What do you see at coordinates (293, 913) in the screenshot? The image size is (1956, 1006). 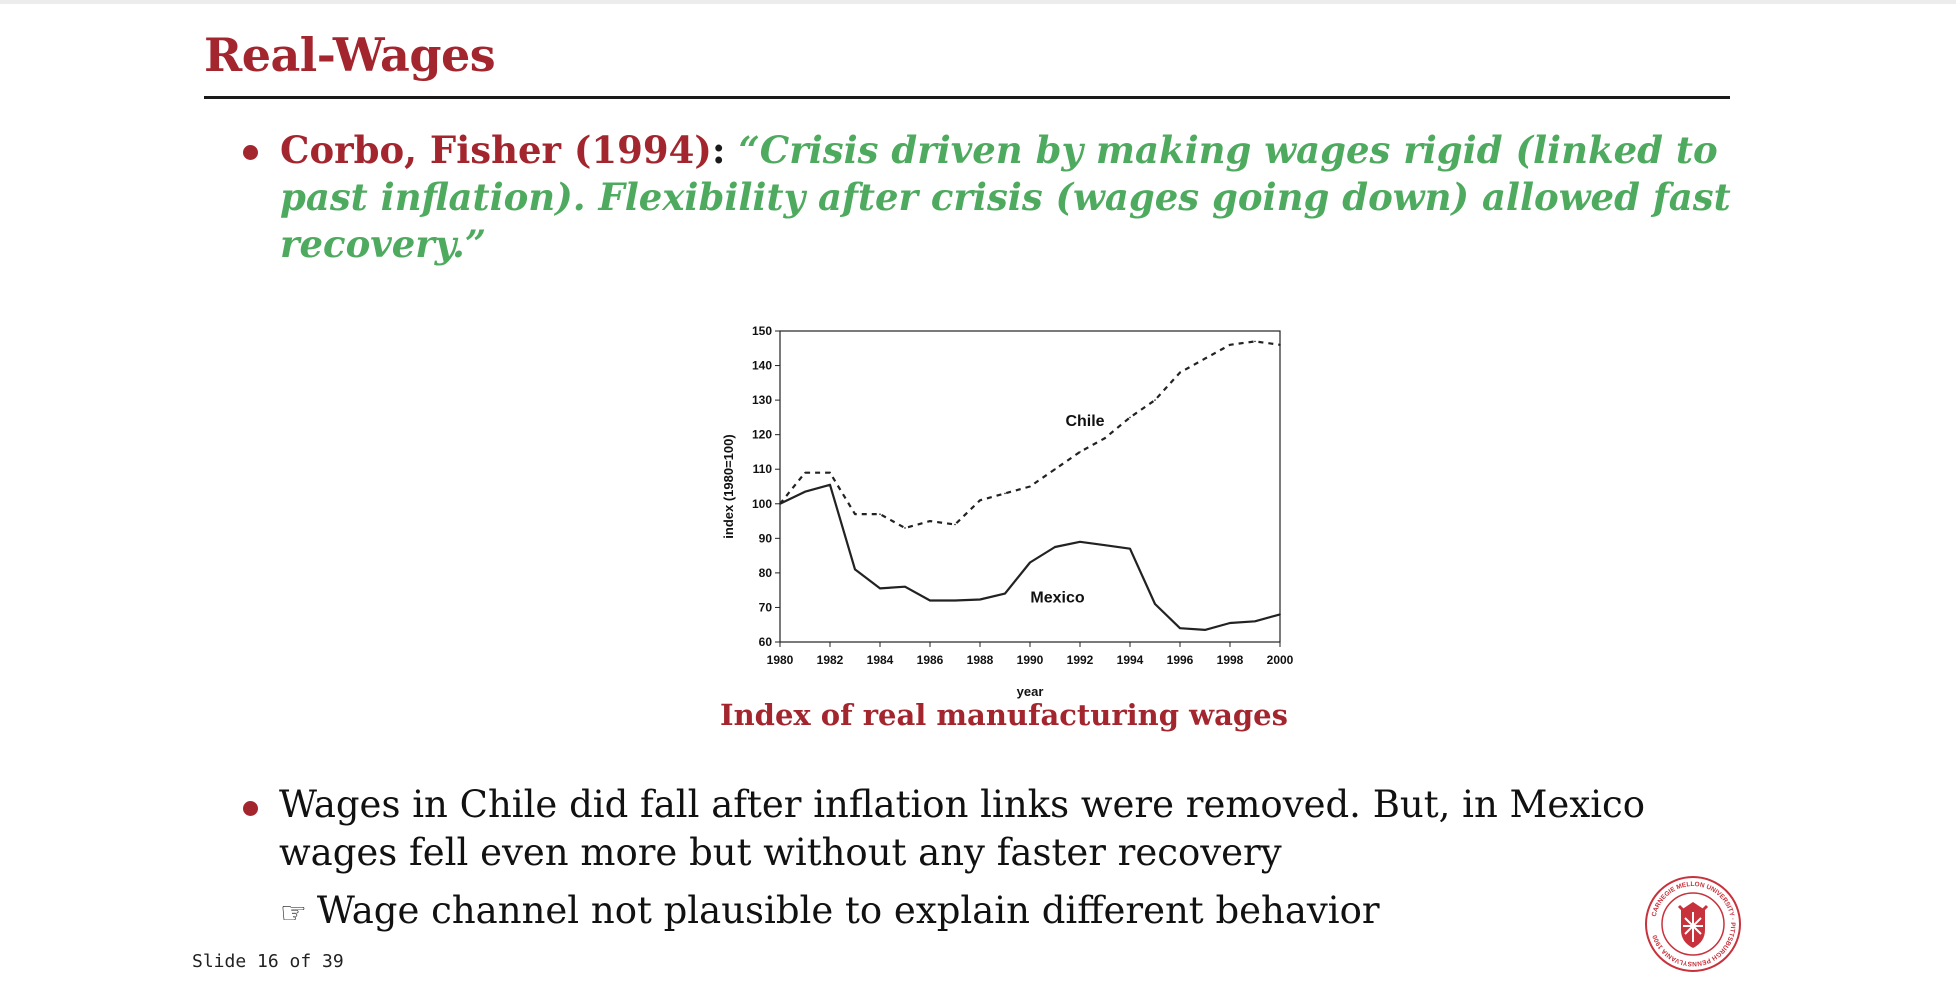 I see `pointing-hand-icon: ☞` at bounding box center [293, 913].